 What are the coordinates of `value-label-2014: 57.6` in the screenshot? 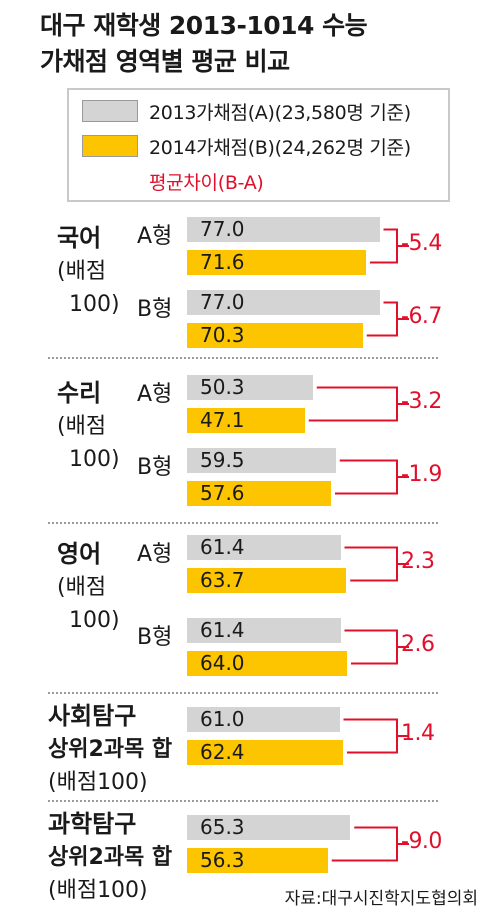 It's located at (222, 493).